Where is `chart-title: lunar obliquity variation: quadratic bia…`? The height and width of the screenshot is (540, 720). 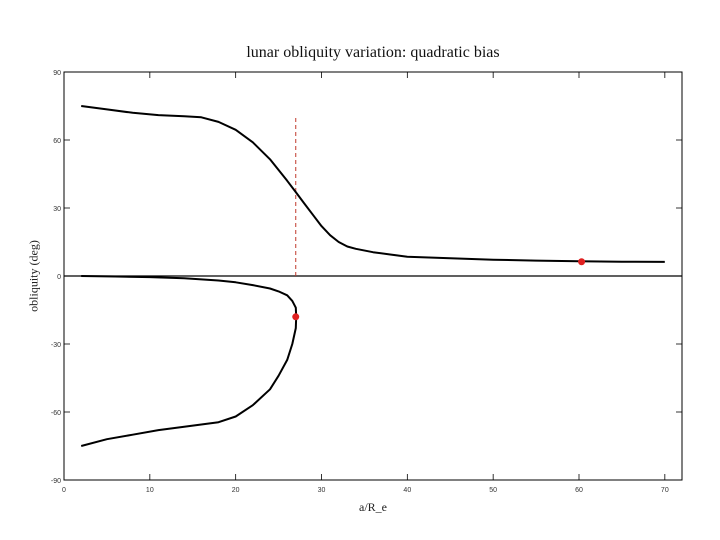
chart-title: lunar obliquity variation: quadratic bia… is located at coordinates (373, 52).